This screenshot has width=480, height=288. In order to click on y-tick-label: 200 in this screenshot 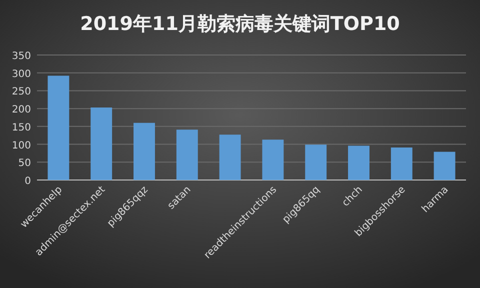, I will do `click(21, 110)`.